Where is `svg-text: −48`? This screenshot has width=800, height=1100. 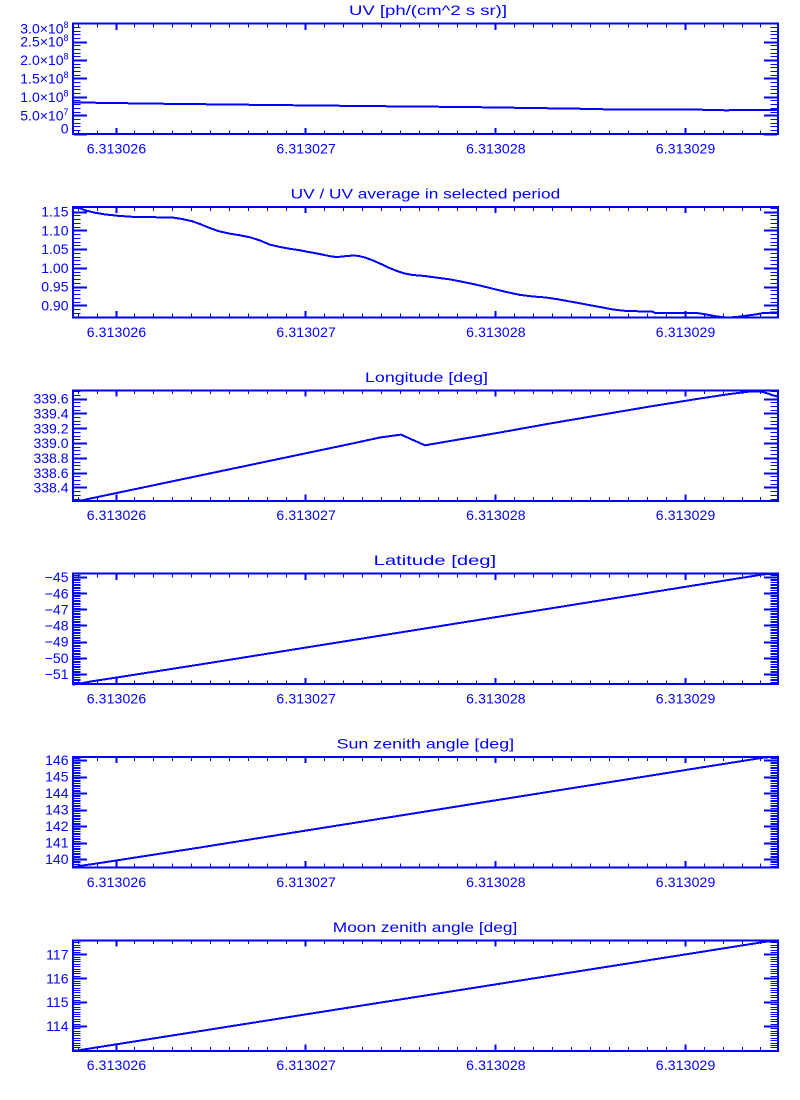
svg-text: −48 is located at coordinates (57, 626).